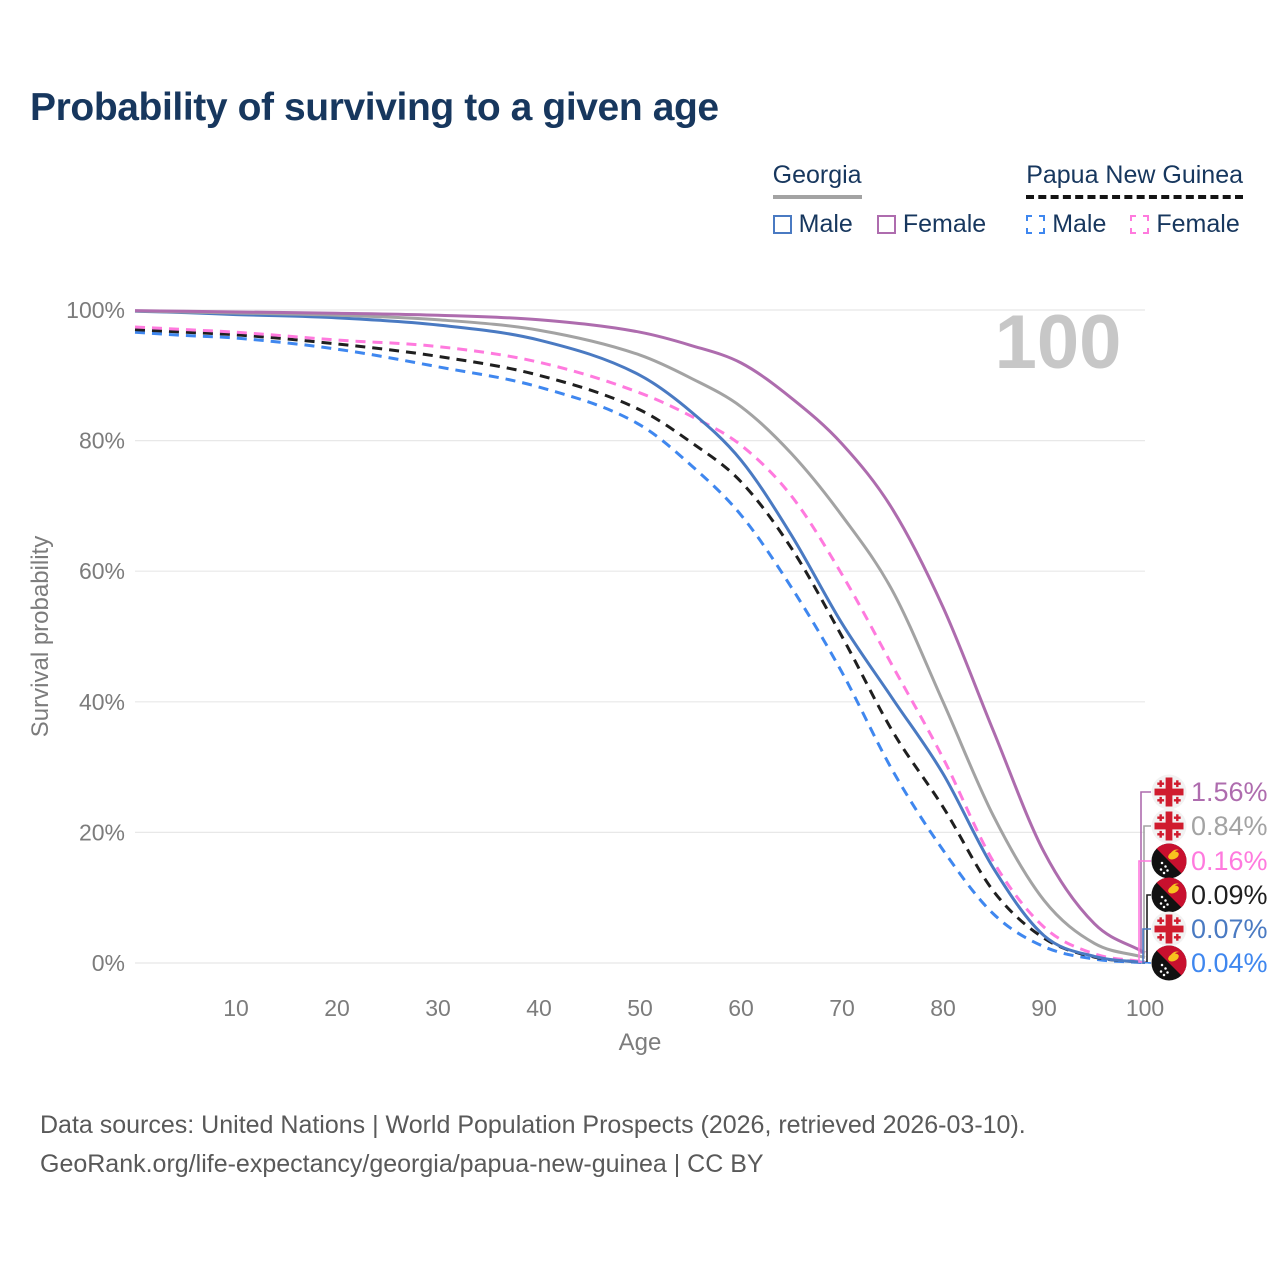 The height and width of the screenshot is (1285, 1280). What do you see at coordinates (842, 1008) in the screenshot?
I see `x-tick-label: 70` at bounding box center [842, 1008].